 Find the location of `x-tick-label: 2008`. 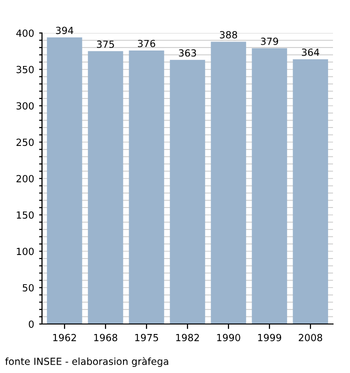

x-tick-label: 2008 is located at coordinates (310, 338).